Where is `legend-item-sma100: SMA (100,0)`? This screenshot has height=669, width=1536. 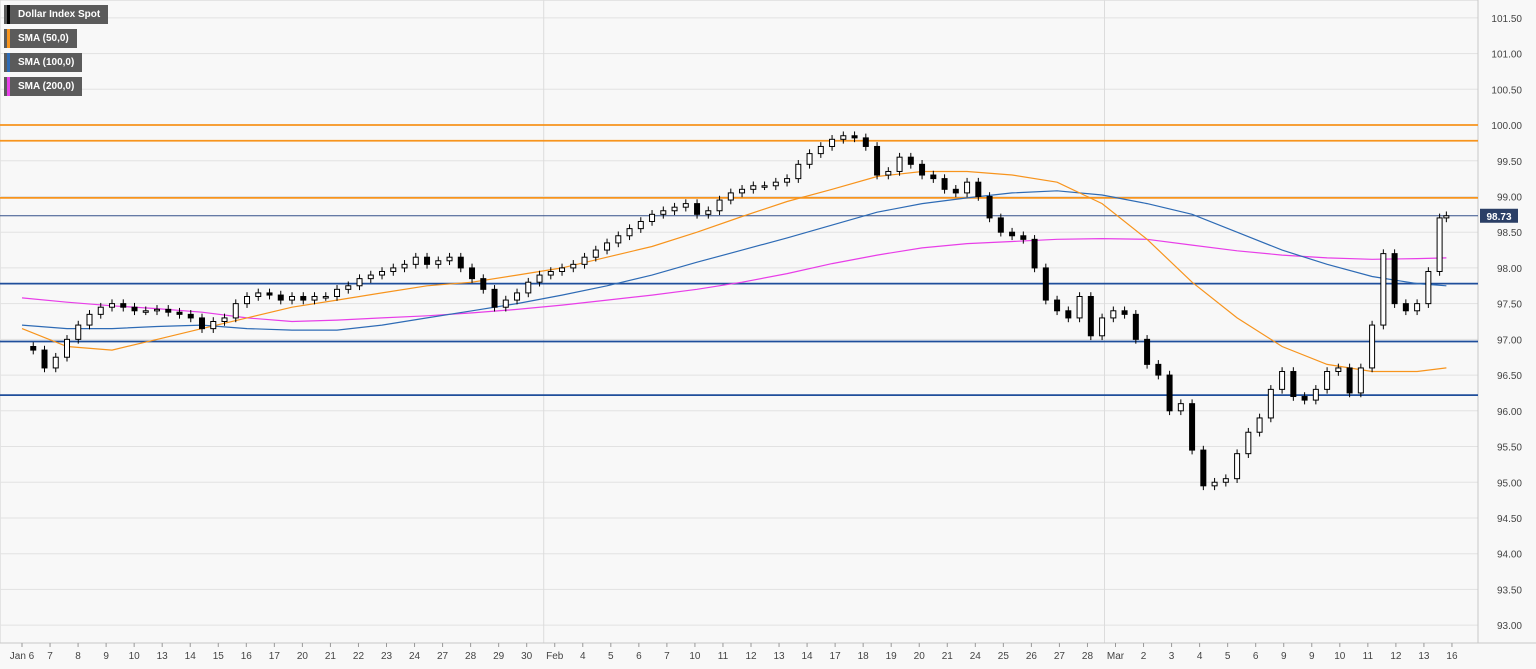 legend-item-sma100: SMA (100,0) is located at coordinates (43, 62).